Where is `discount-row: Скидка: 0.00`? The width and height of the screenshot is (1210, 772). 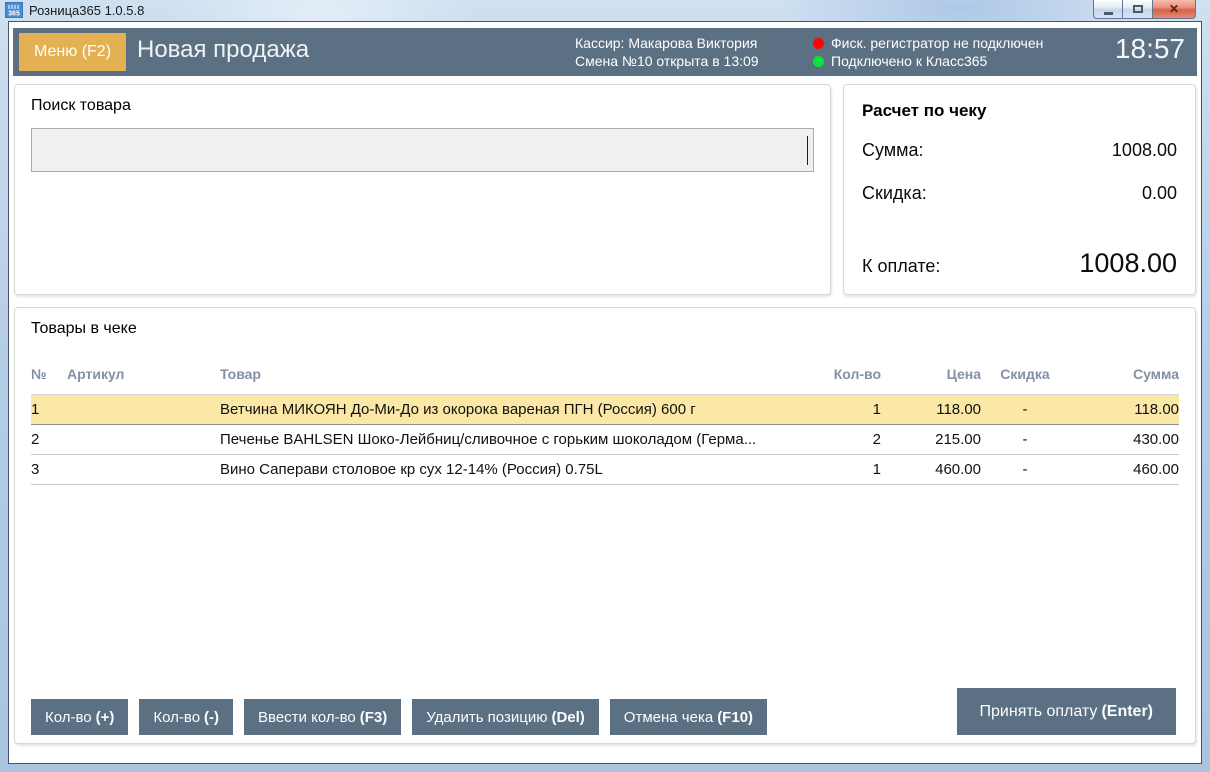
discount-row: Скидка: 0.00 is located at coordinates (1019, 193).